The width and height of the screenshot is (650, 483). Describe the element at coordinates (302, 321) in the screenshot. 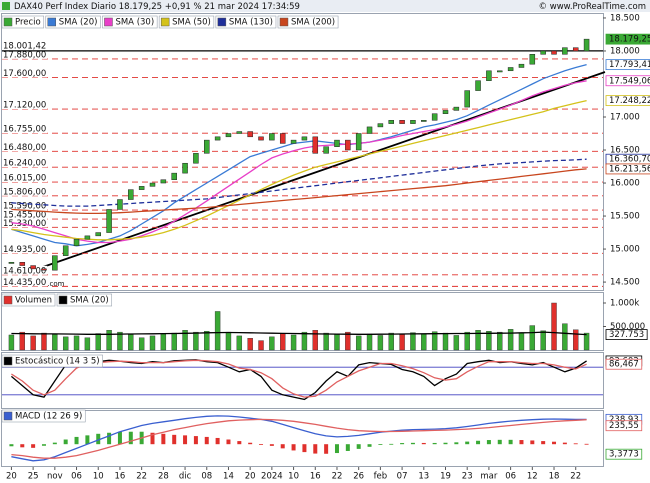

I see `volume-frame` at that location.